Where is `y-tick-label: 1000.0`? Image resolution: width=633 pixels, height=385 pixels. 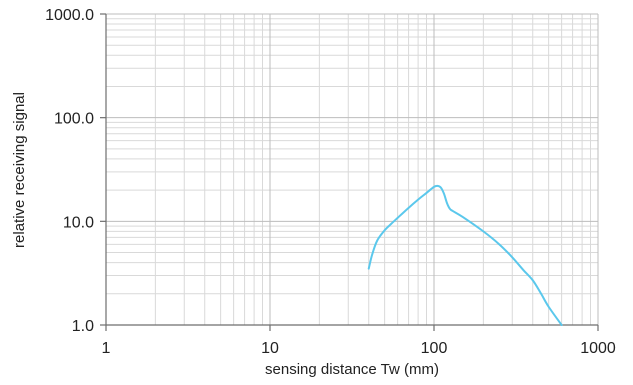
y-tick-label: 1000.0 is located at coordinates (69, 15).